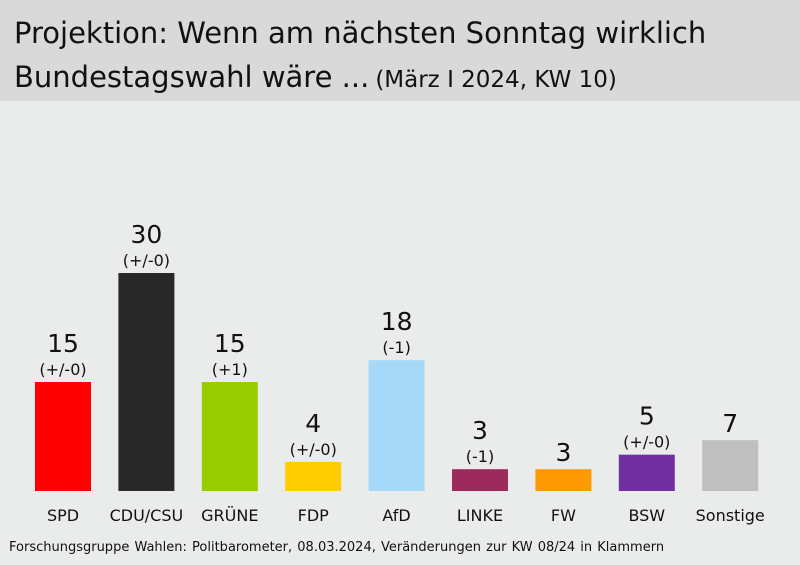 The image size is (800, 565). I want to click on bar-sonstige, so click(730, 465).